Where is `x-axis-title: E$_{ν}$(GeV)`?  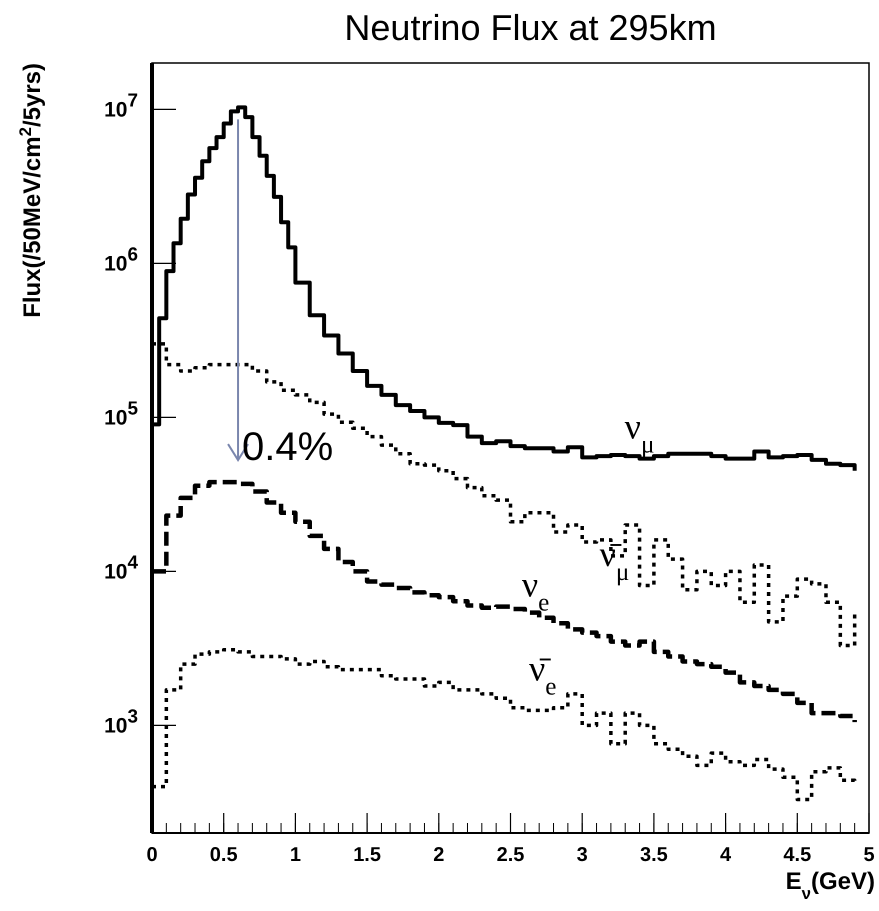
x-axis-title: E$_{ν}$(GeV) is located at coordinates (830, 885).